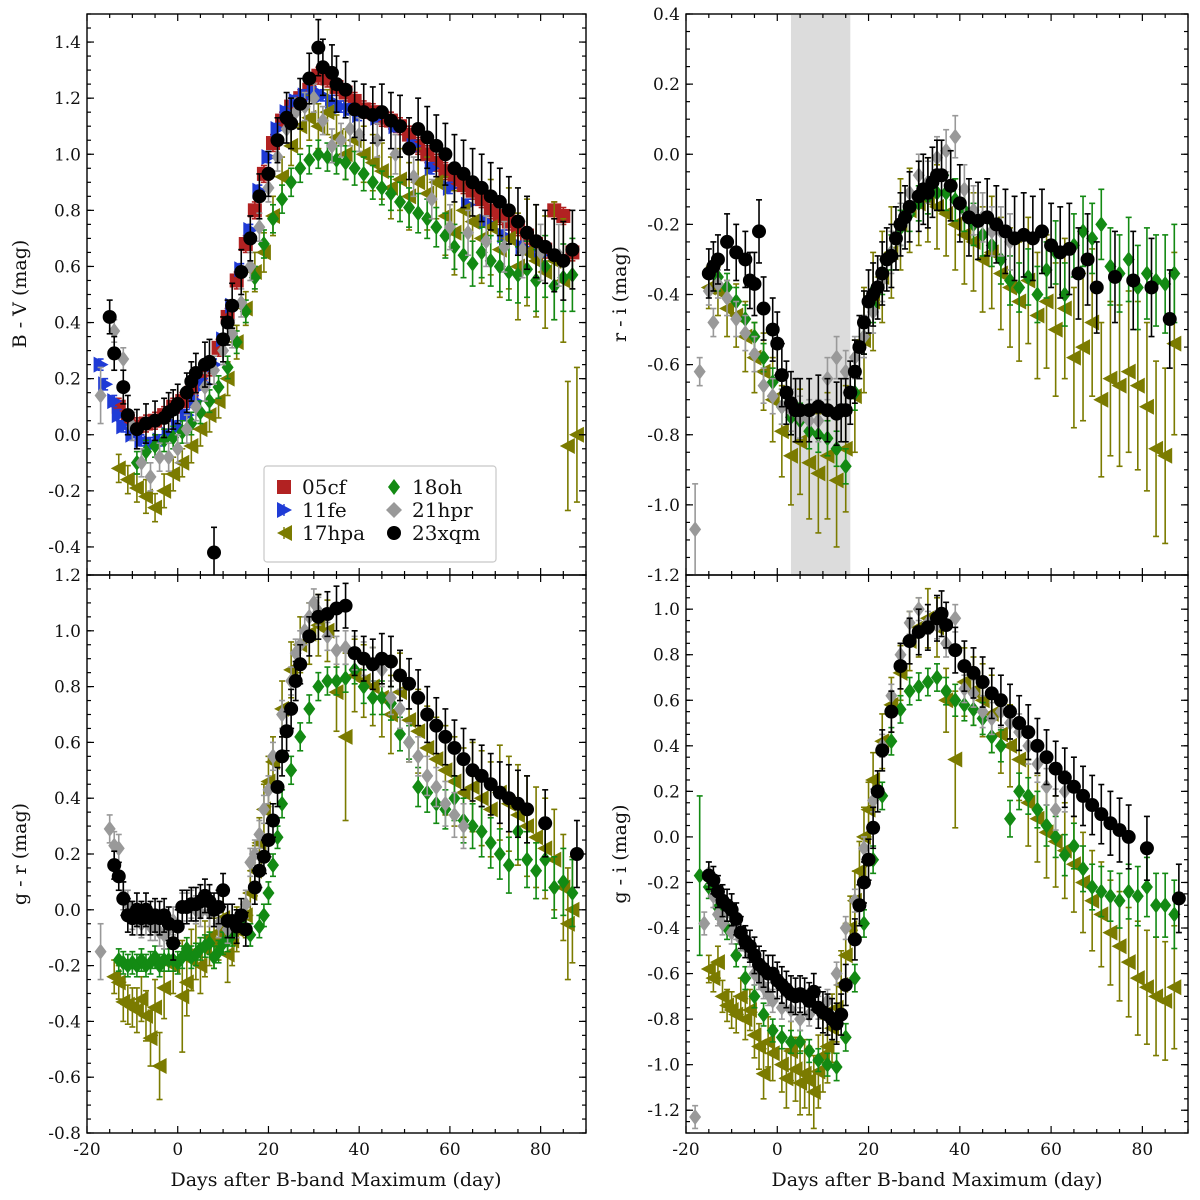 This screenshot has height=1200, width=1200. What do you see at coordinates (437, 487) in the screenshot?
I see `legend-label-18oh: 18oh` at bounding box center [437, 487].